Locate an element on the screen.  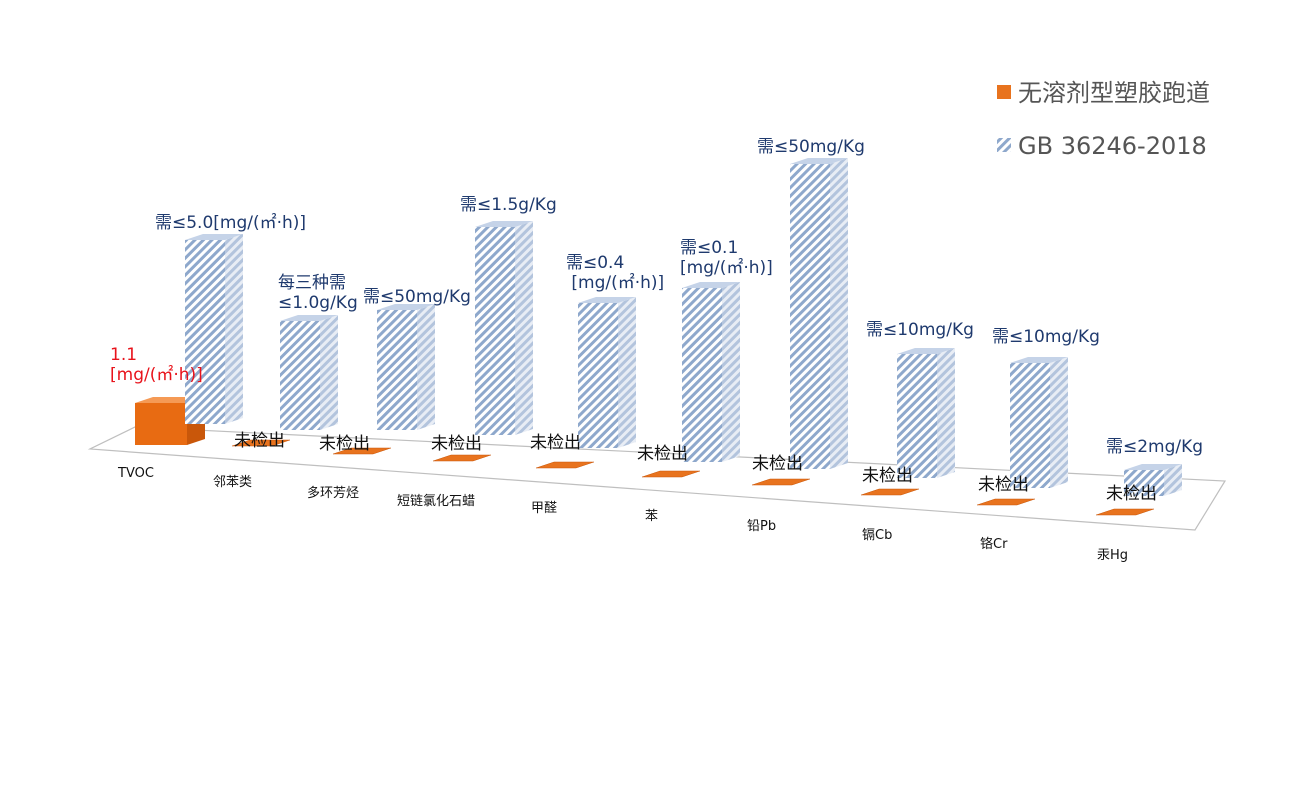
standard-bar-3-side is located at coordinates (524, 328).